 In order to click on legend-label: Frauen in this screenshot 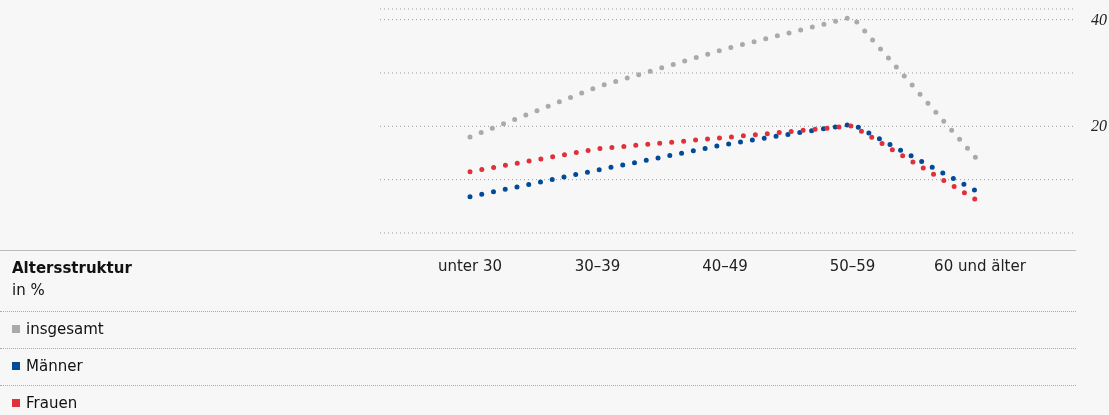, I will do `click(52, 403)`.